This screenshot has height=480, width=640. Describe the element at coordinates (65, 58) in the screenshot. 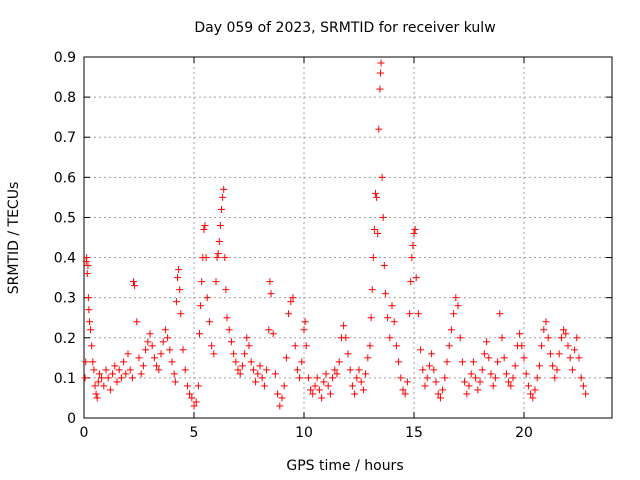

I see `y-tick-label: 0.9` at that location.